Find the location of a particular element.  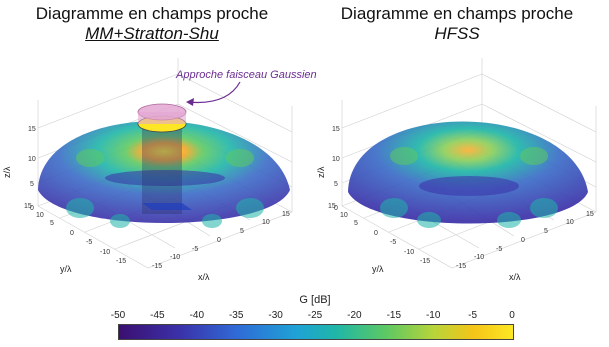

colorbar-tick: -50 is located at coordinates (118, 315).